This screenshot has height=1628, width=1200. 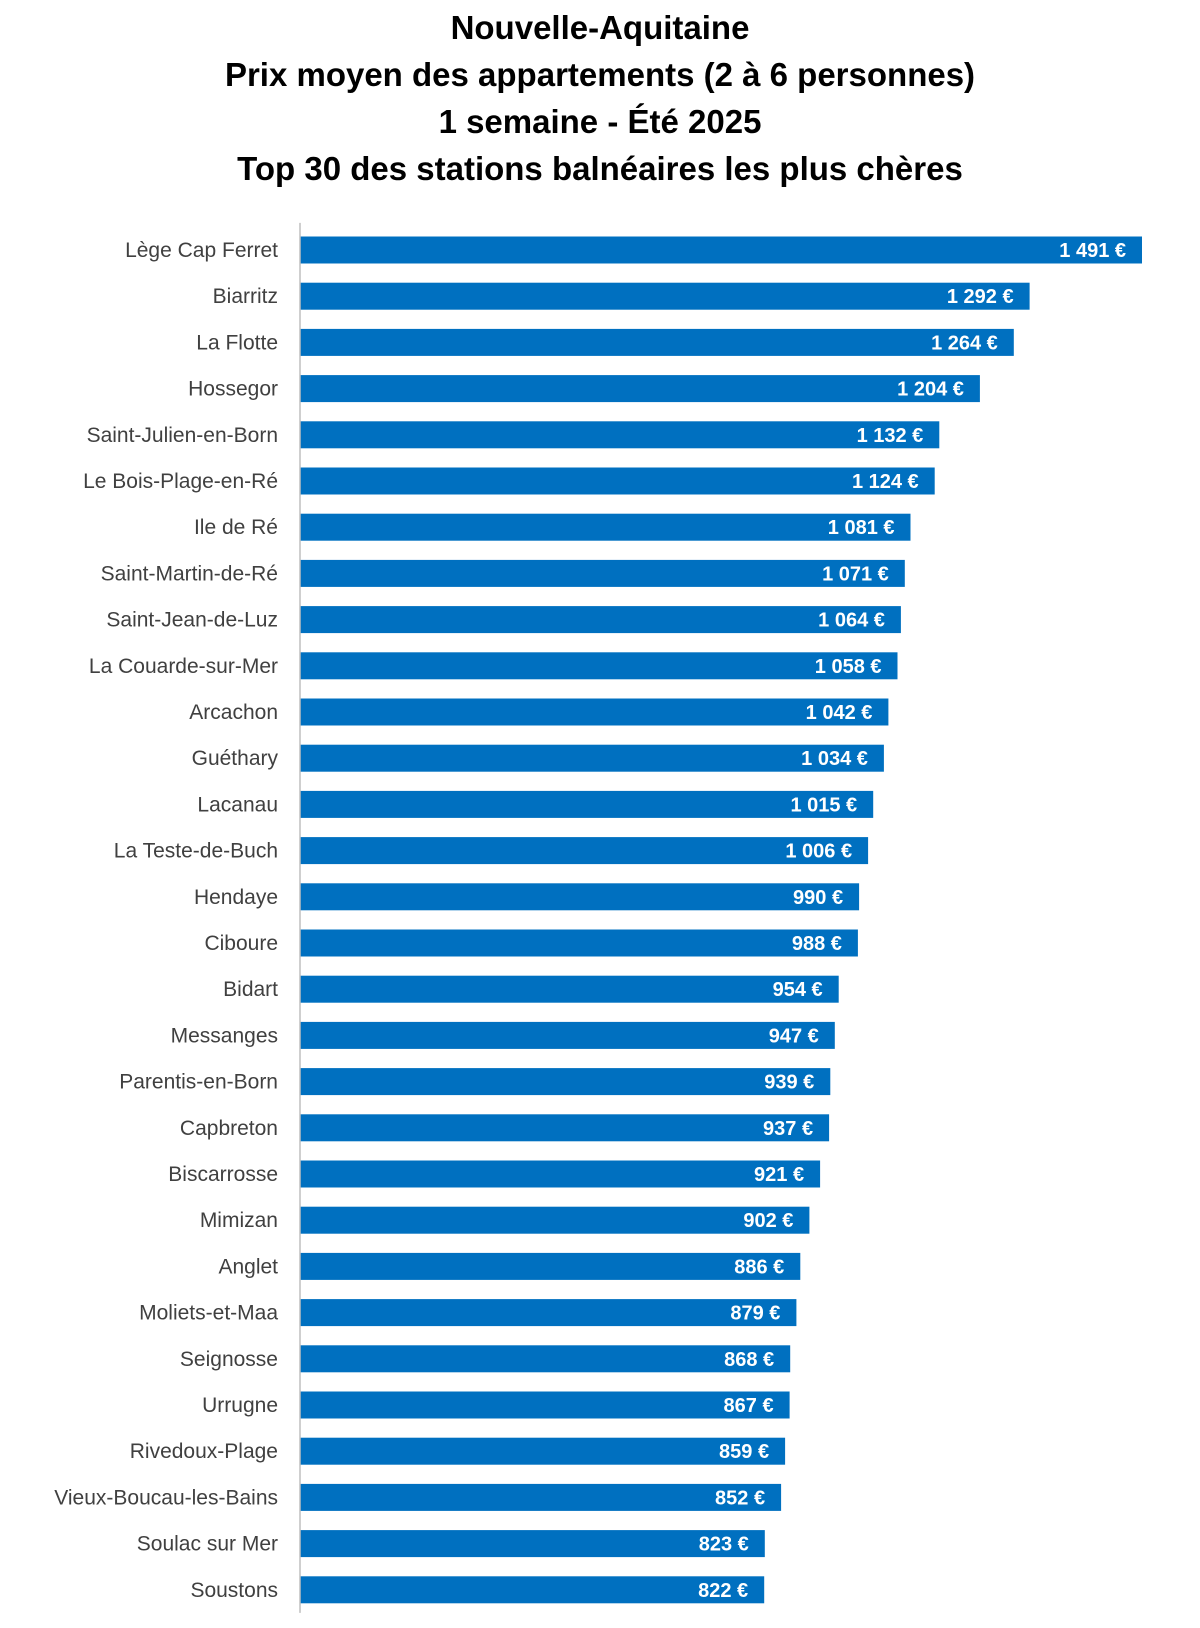 I want to click on value-label: 1 292 €, so click(x=980, y=297).